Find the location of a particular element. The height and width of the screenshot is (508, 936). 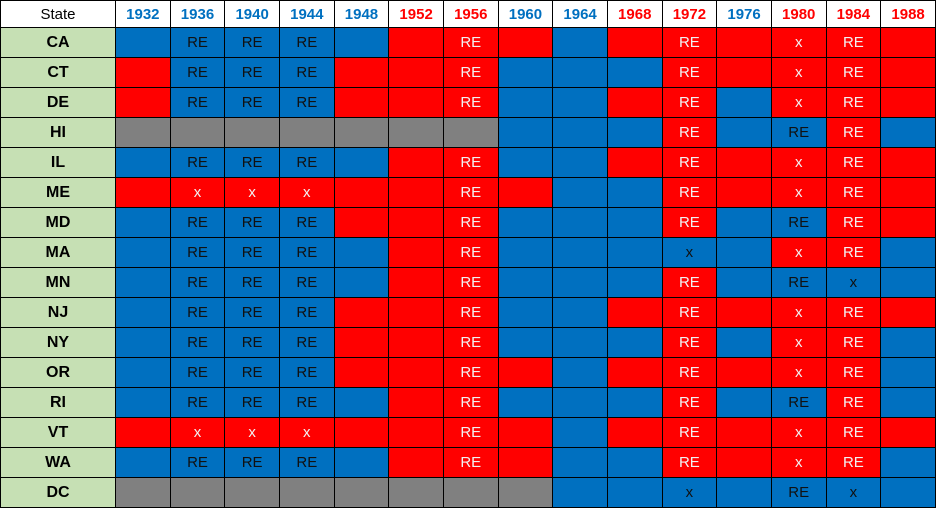

year-header: 1960 is located at coordinates (525, 14).